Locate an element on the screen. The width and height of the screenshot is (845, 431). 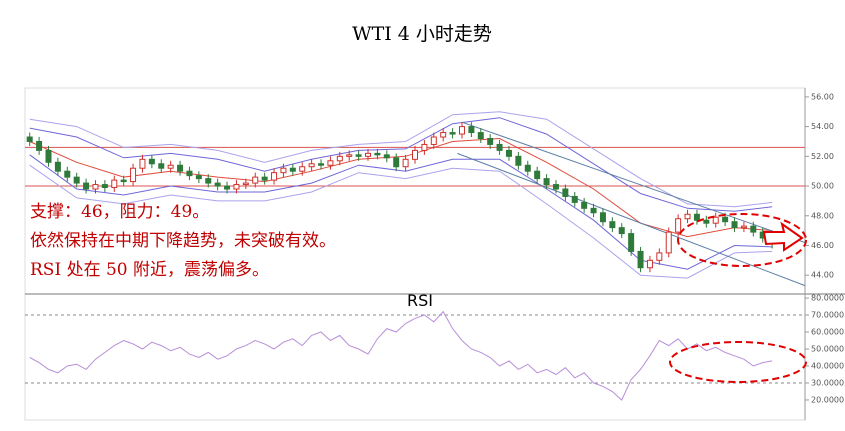
annotation: 依然保持在中期下降趋势，未突破有效。 is located at coordinates (183, 241).